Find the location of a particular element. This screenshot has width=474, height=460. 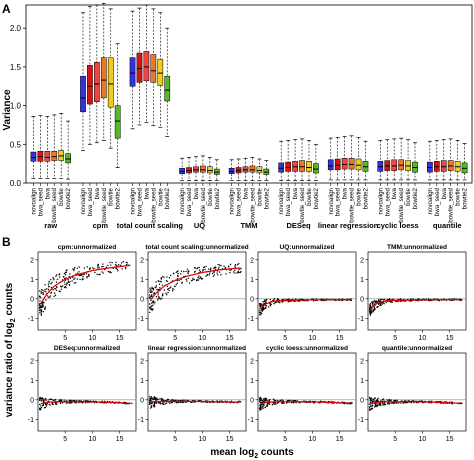

panel-b-xlabel-end: counts is located at coordinates (276, 452).